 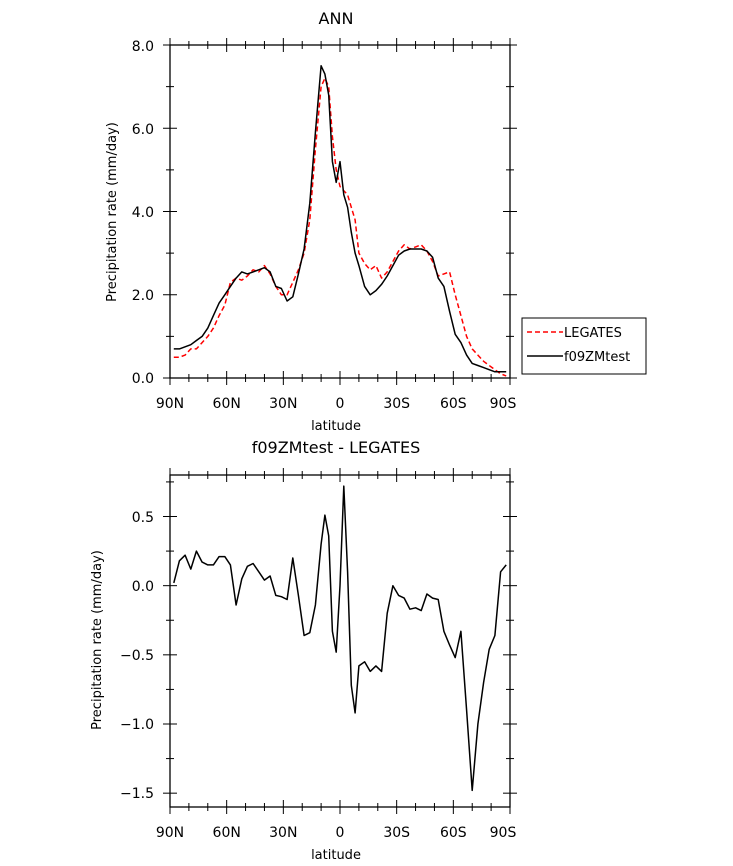 I want to click on y-tick-labels: 0.0 2.0 4.0 6.0 8.0, so click(x=143, y=213).